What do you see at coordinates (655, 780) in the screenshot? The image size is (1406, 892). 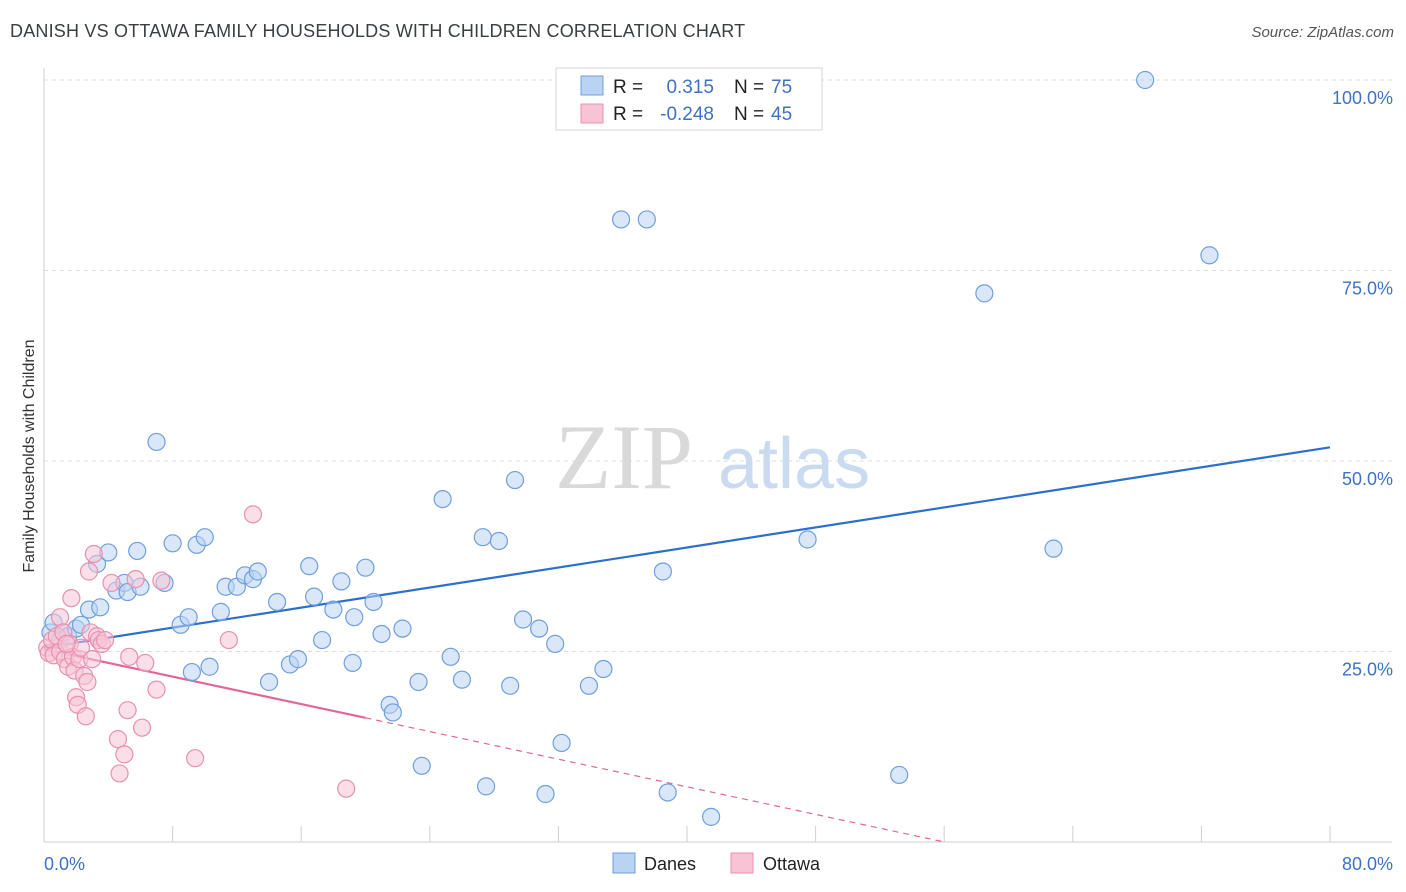 I see `trend-line-extension-ottawa` at bounding box center [655, 780].